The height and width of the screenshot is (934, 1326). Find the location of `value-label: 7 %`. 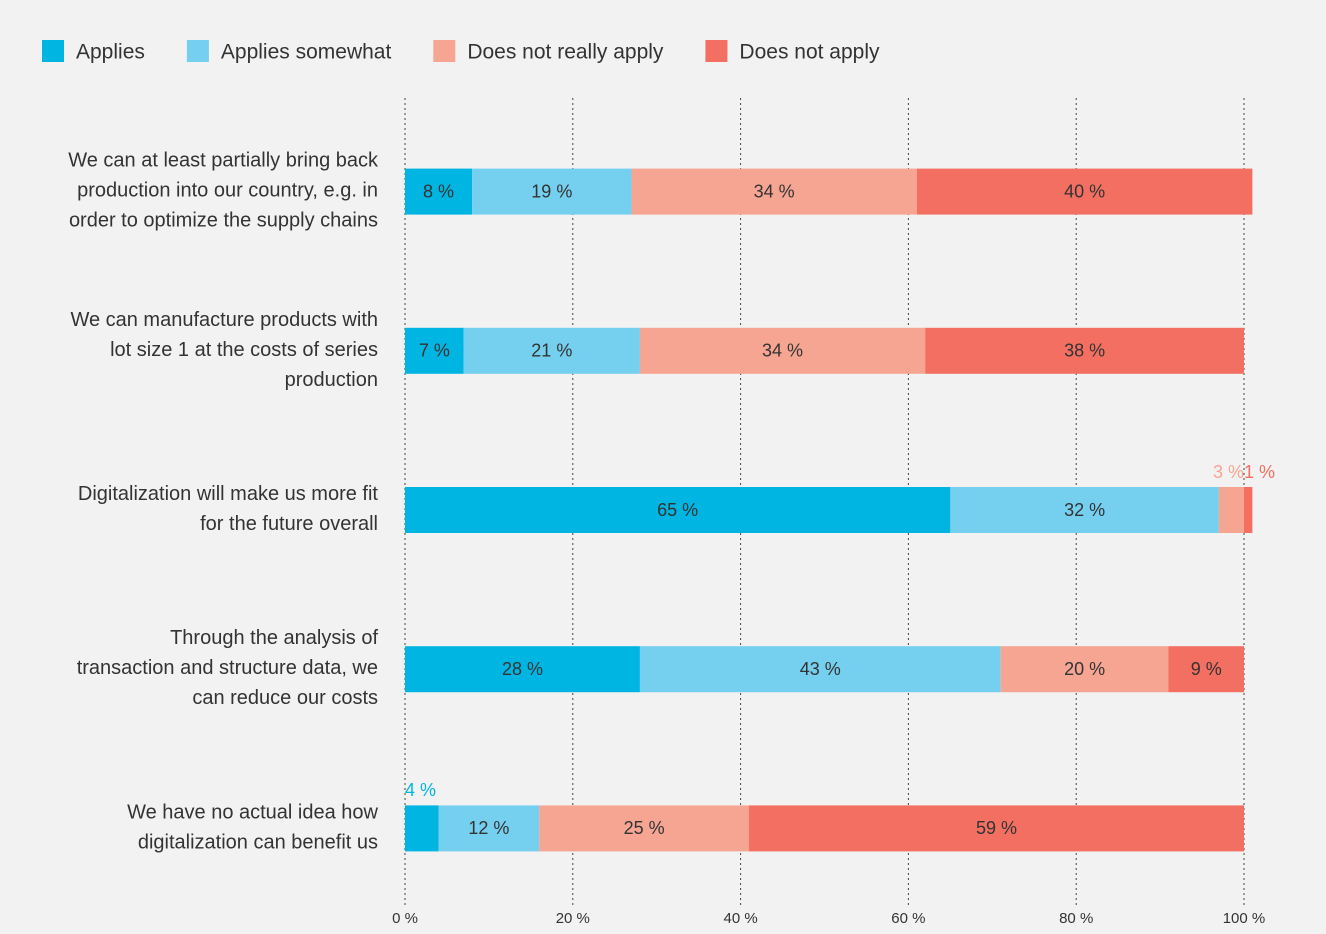

value-label: 7 % is located at coordinates (434, 351).